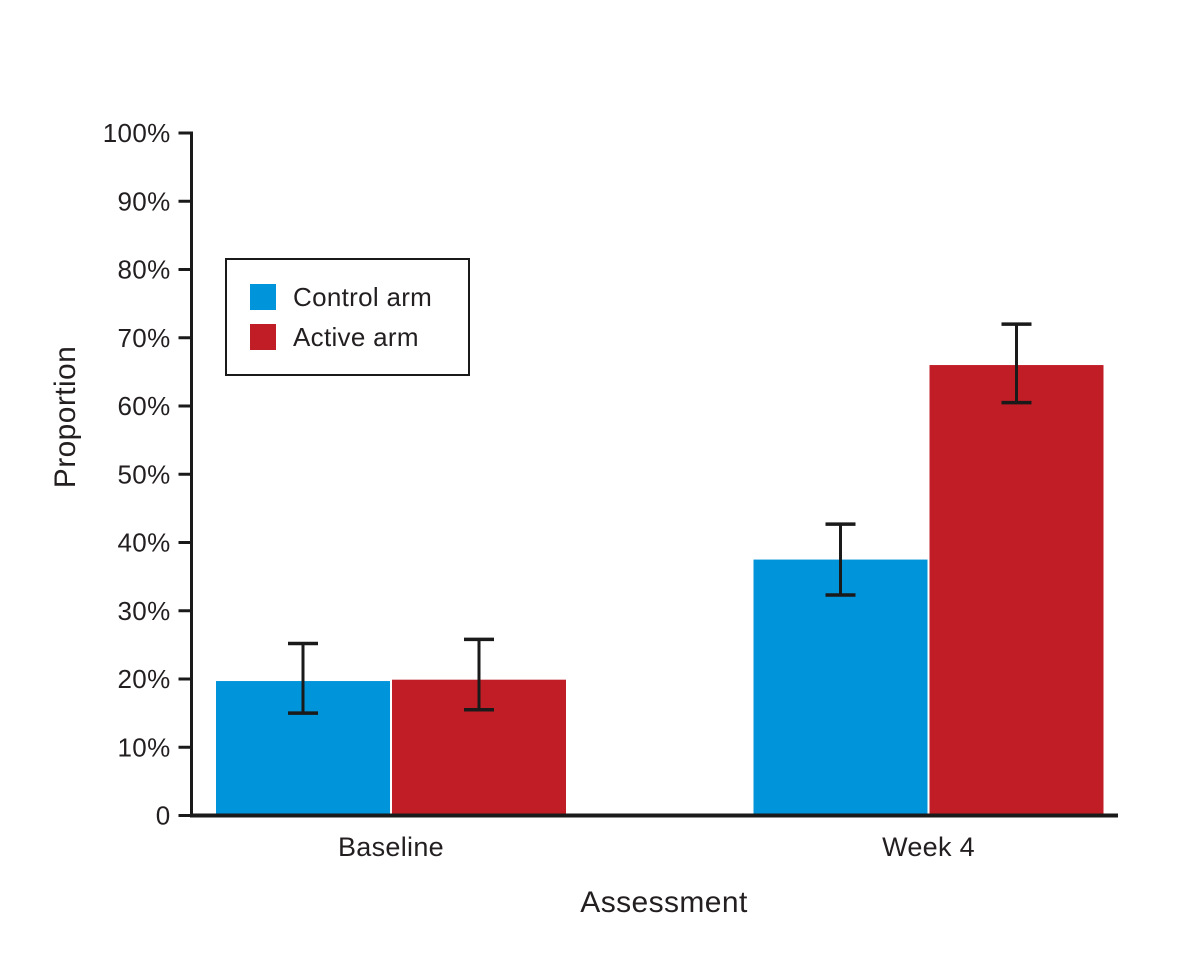  I want to click on legend-swatch-control-arm, so click(263, 297).